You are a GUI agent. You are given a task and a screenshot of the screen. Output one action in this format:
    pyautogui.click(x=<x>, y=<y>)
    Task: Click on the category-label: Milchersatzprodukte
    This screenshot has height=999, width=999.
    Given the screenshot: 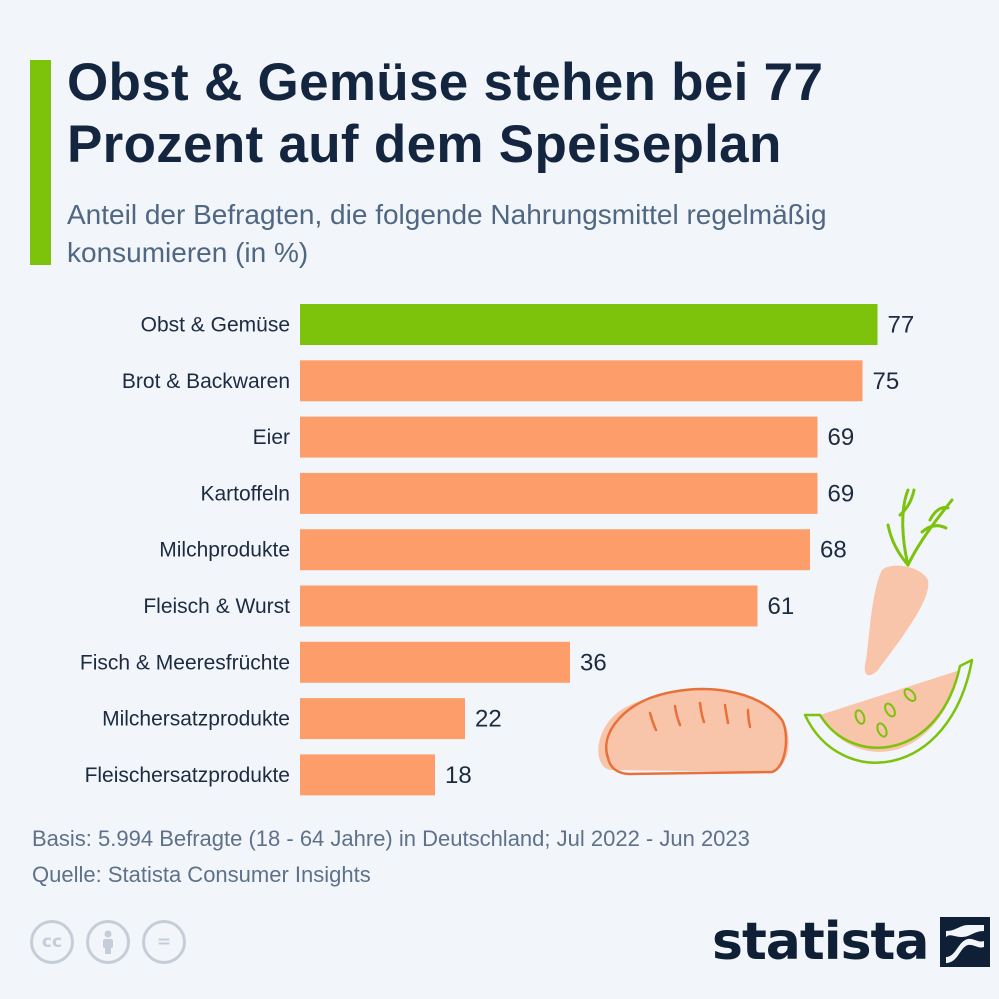 What is the action you would take?
    pyautogui.click(x=196, y=719)
    